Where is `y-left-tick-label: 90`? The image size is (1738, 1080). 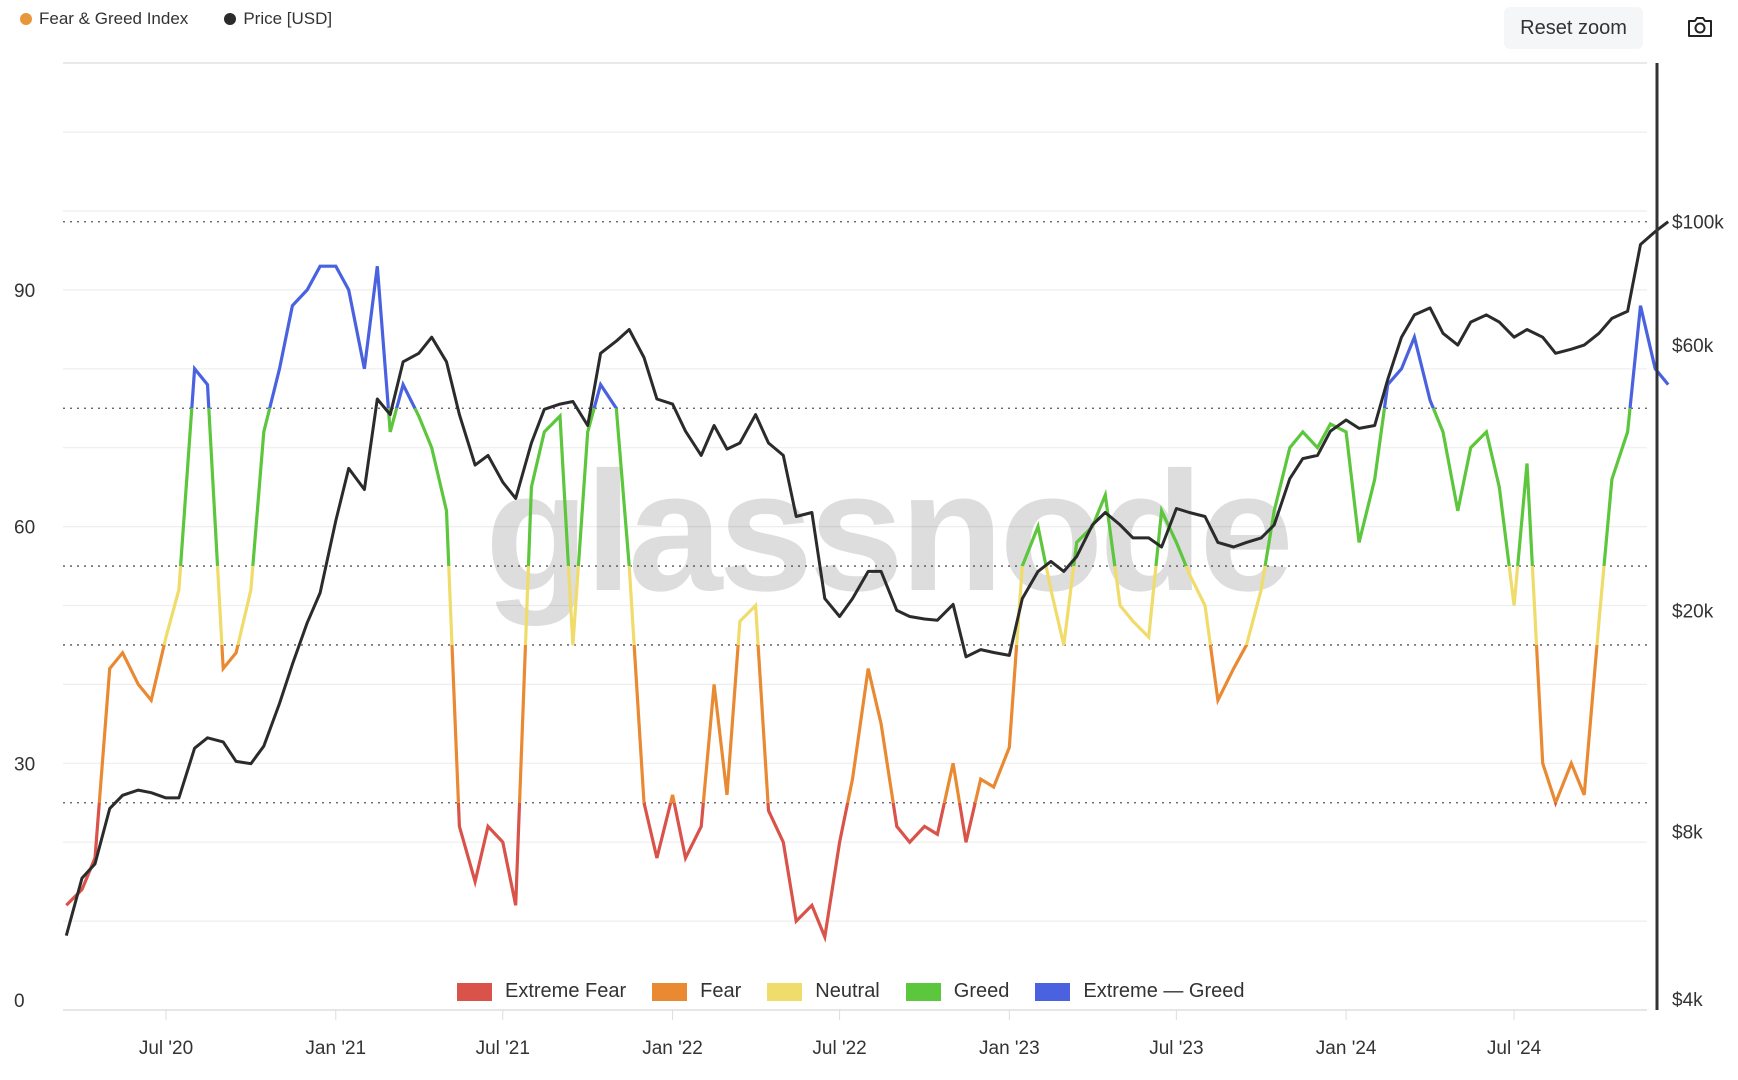 y-left-tick-label: 90 is located at coordinates (24, 291).